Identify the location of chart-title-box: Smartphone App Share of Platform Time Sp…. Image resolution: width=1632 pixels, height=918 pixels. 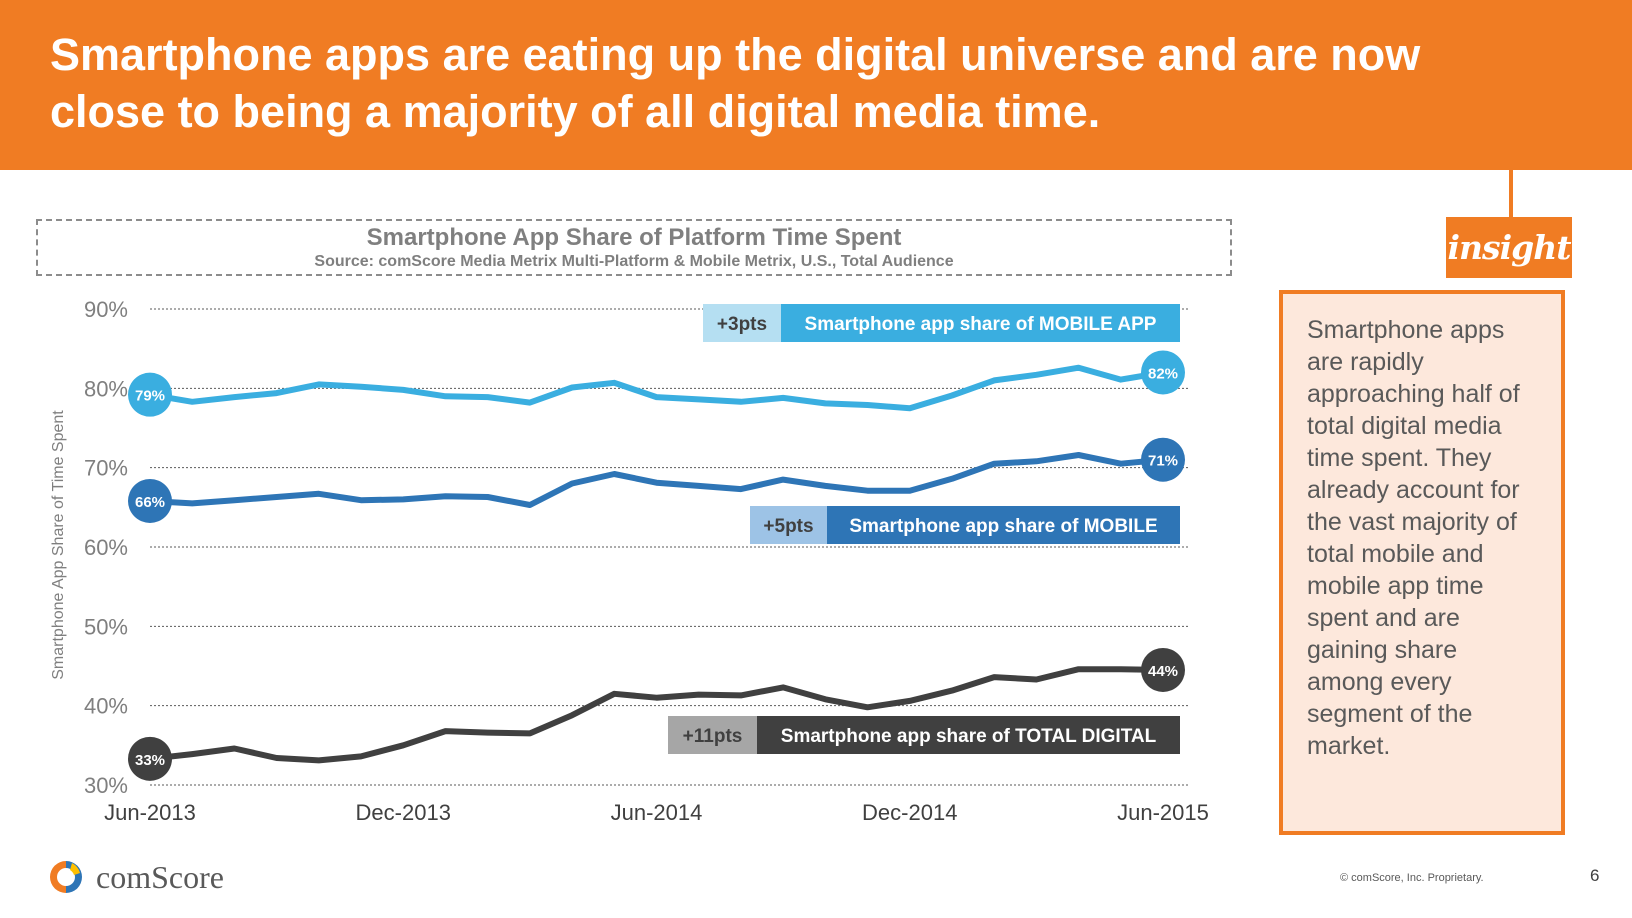
(634, 247).